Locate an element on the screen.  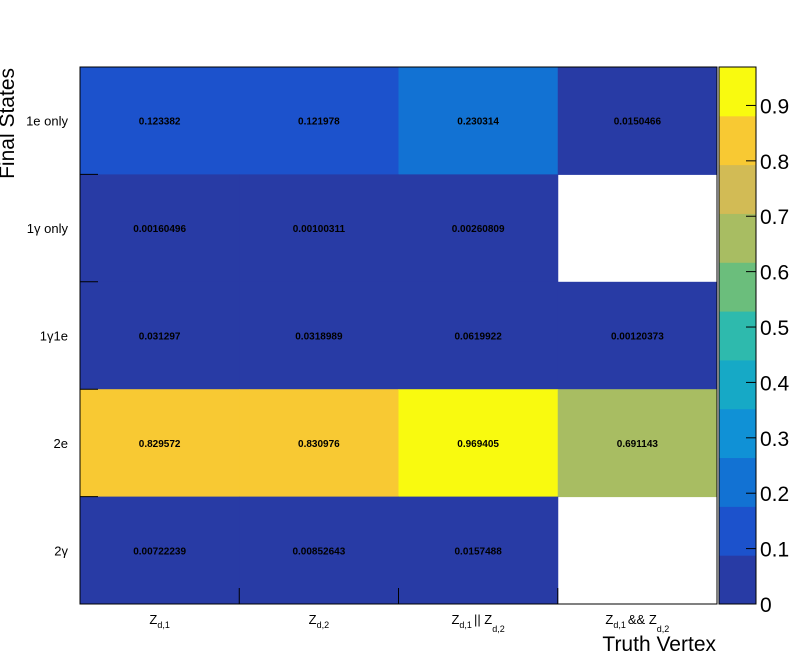
colorbar-tick-label: 0.7 is located at coordinates (774, 217).